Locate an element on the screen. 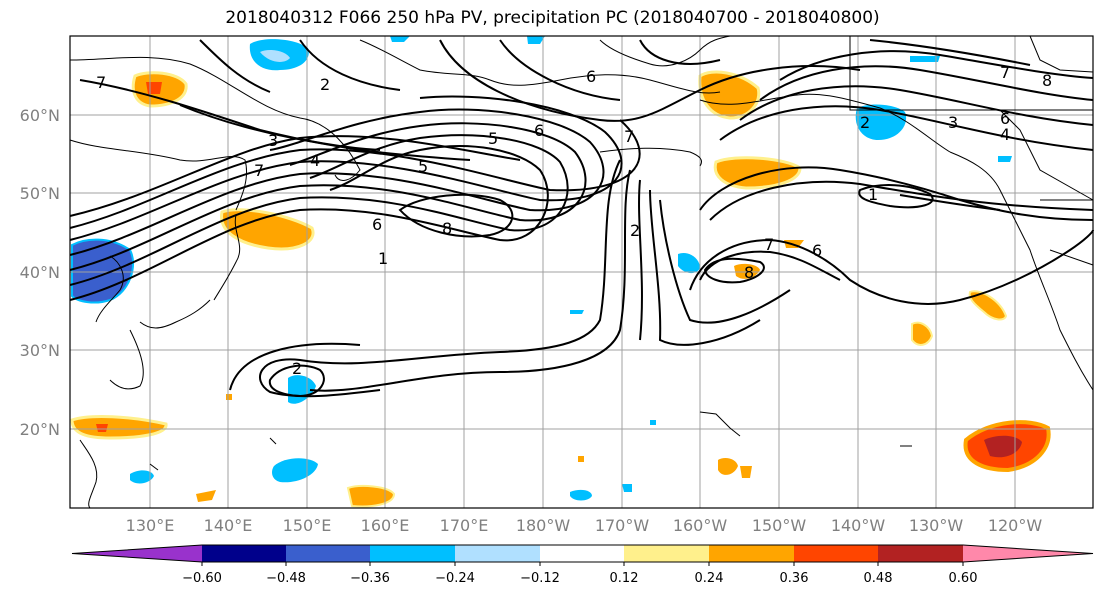  lon-label: 150°E is located at coordinates (307, 525).